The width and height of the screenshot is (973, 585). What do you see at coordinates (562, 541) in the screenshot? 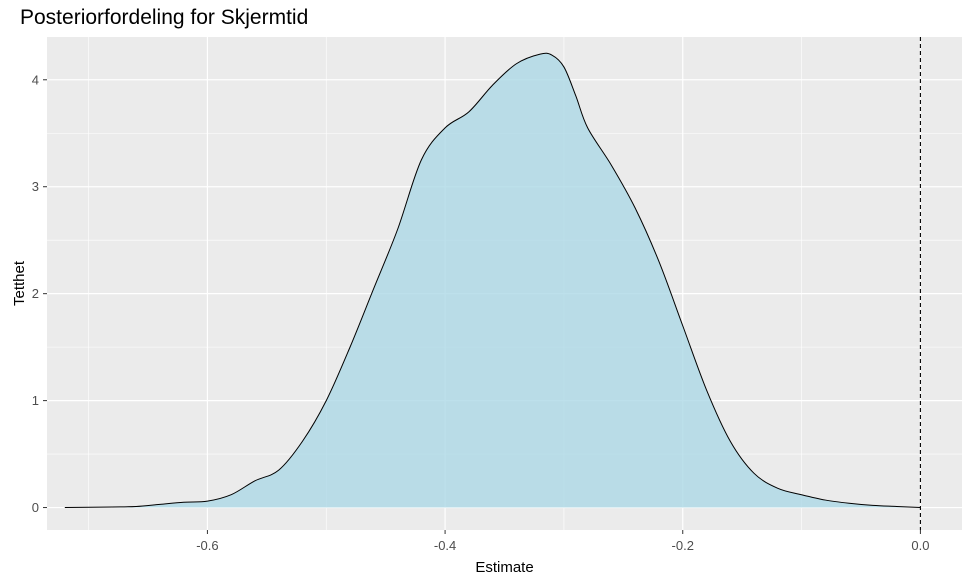
I see `x-axis: -0.6 -0.4 -0.2 0.0` at bounding box center [562, 541].